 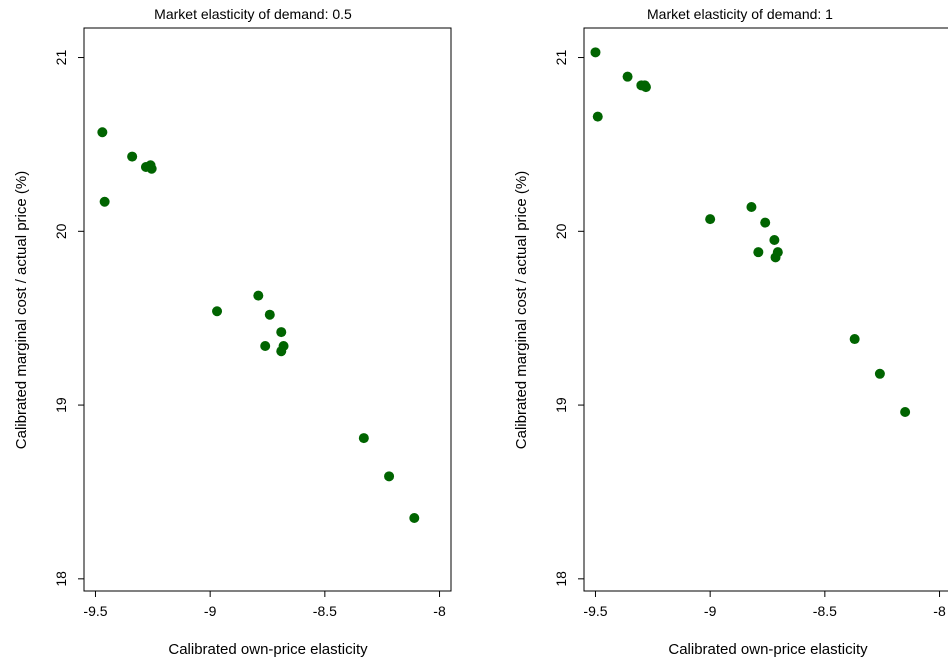 What do you see at coordinates (210, 611) in the screenshot?
I see `x-tick-label-left-1: -9` at bounding box center [210, 611].